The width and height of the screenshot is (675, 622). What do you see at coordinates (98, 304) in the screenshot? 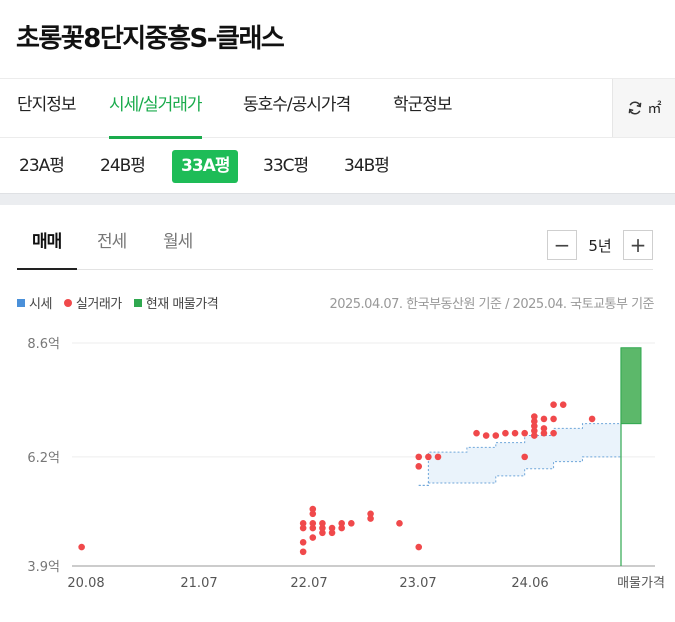
I see `legend-label: 실거래가` at bounding box center [98, 304].